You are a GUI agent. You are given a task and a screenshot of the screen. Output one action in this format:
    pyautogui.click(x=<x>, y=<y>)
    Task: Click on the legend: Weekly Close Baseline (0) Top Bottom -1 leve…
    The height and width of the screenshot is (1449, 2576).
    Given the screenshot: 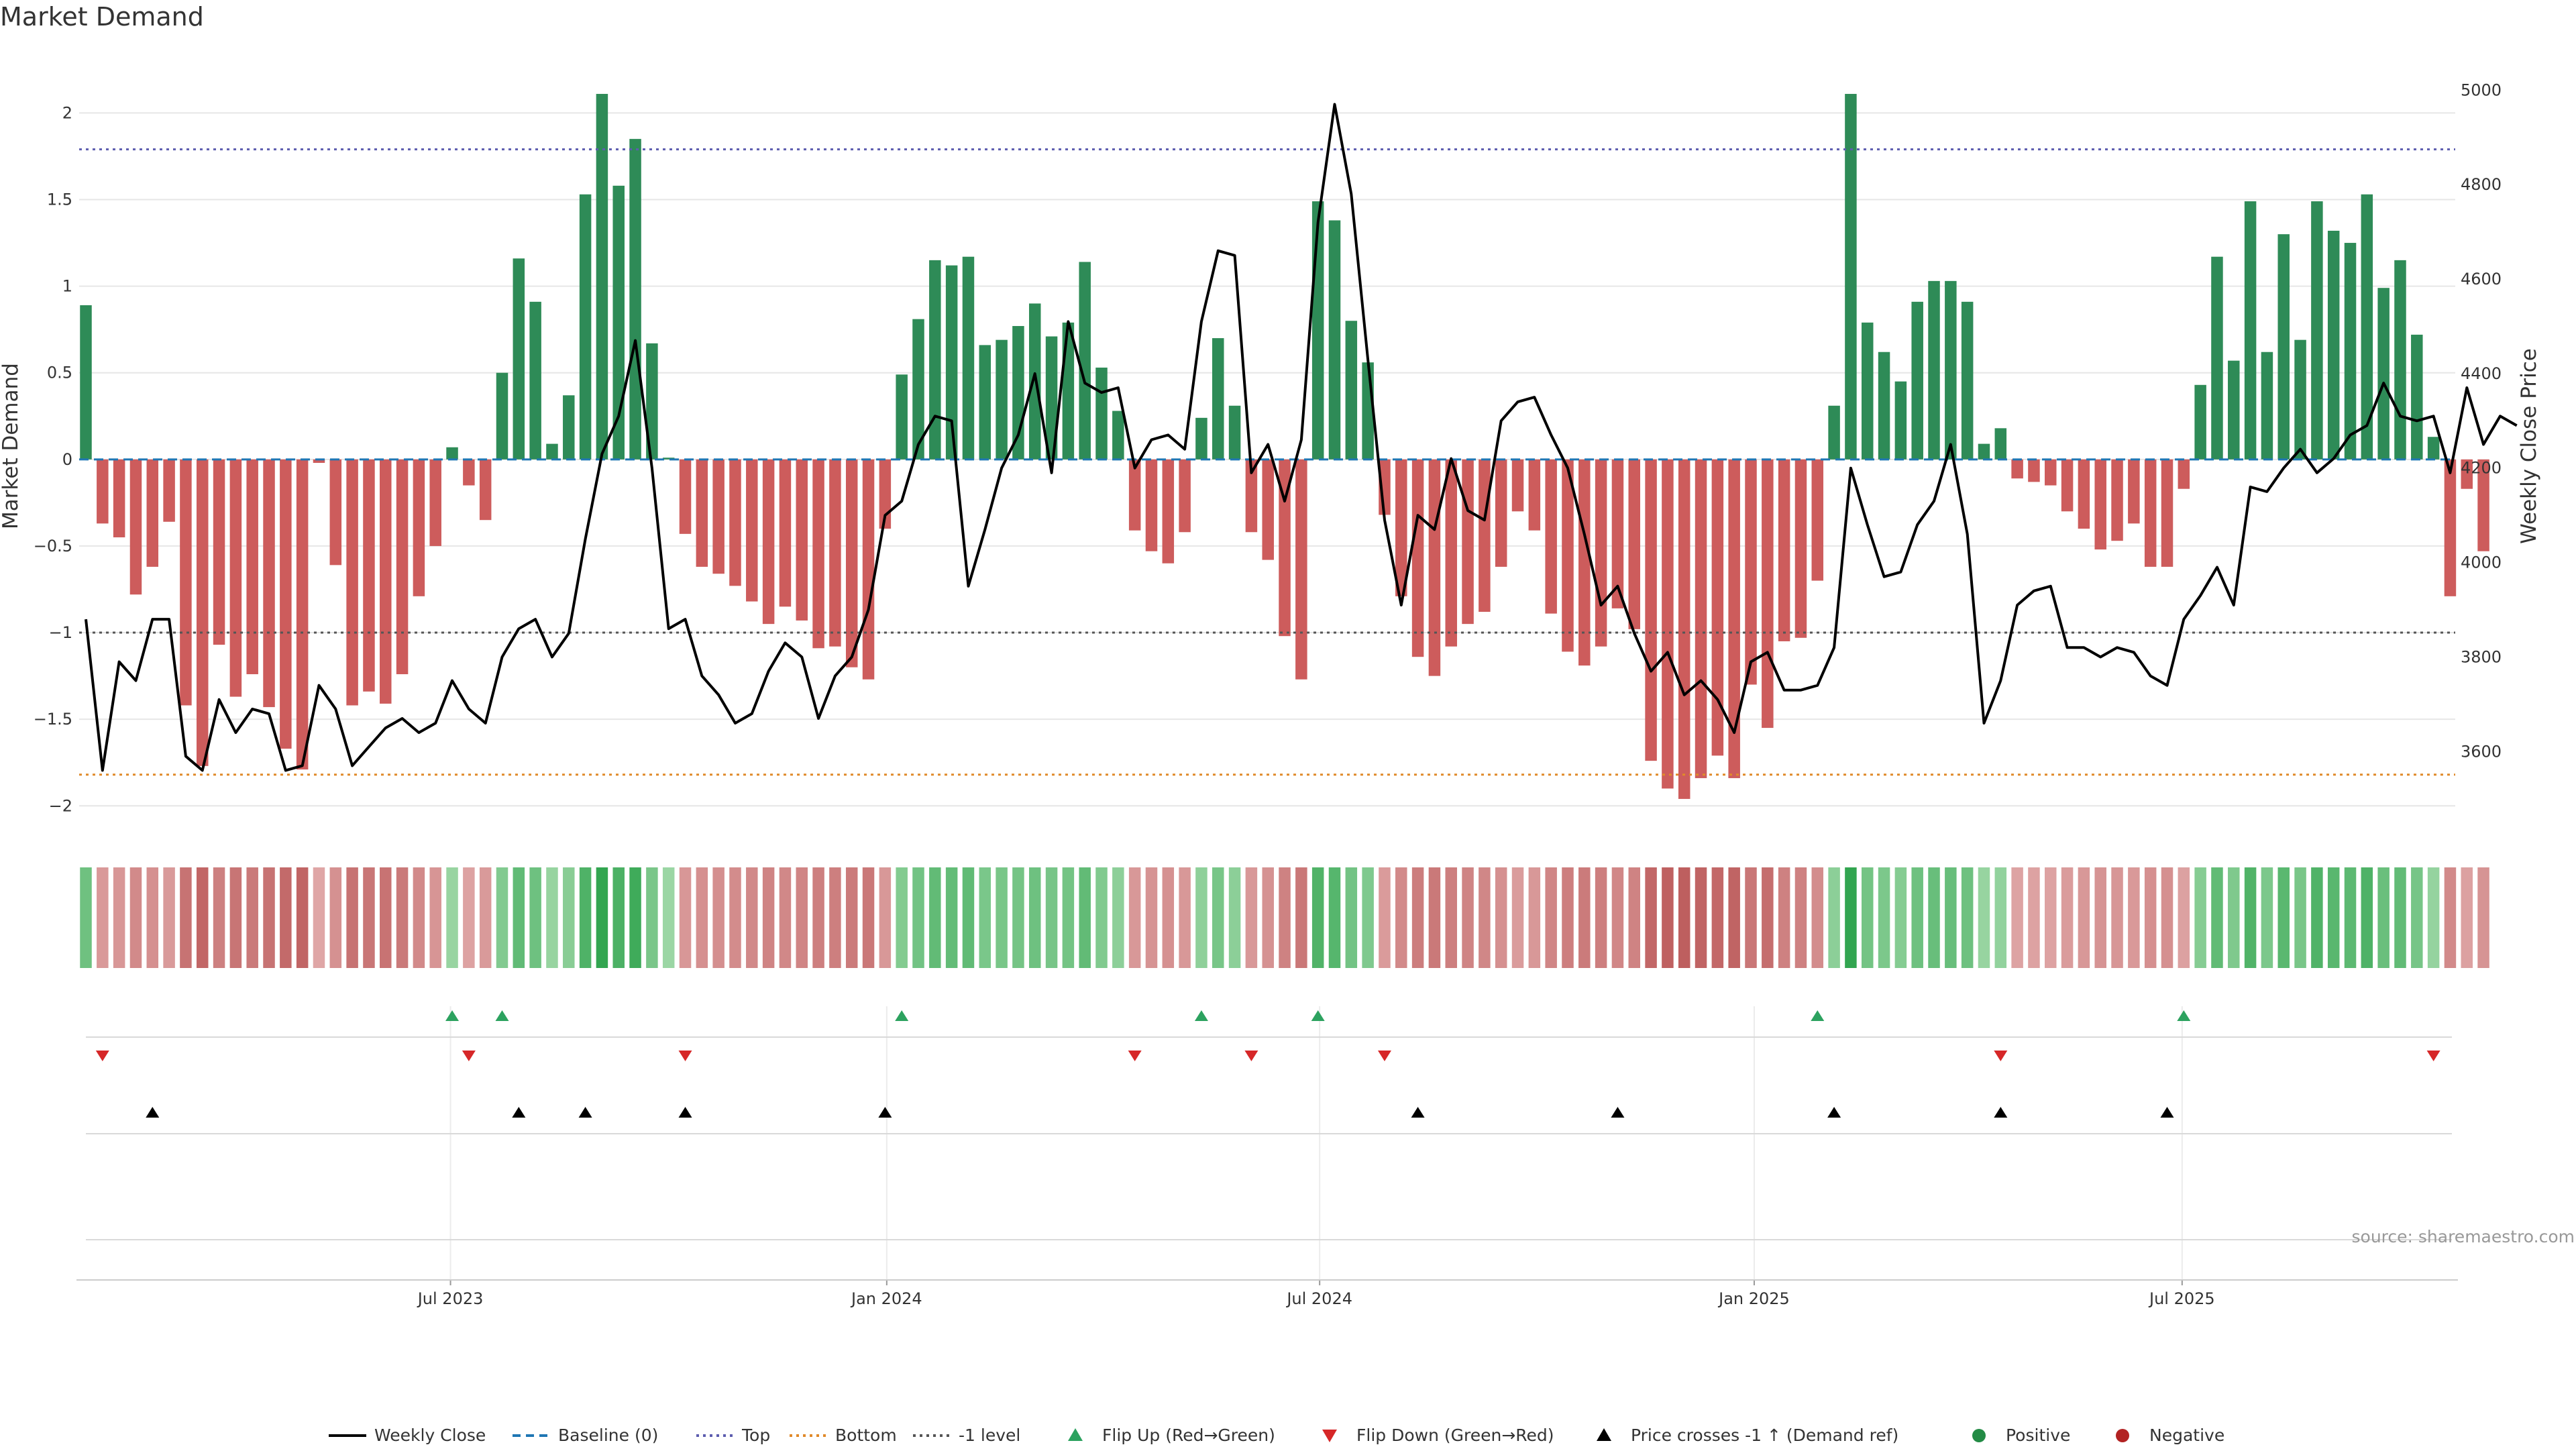 What is the action you would take?
    pyautogui.click(x=1276, y=1435)
    